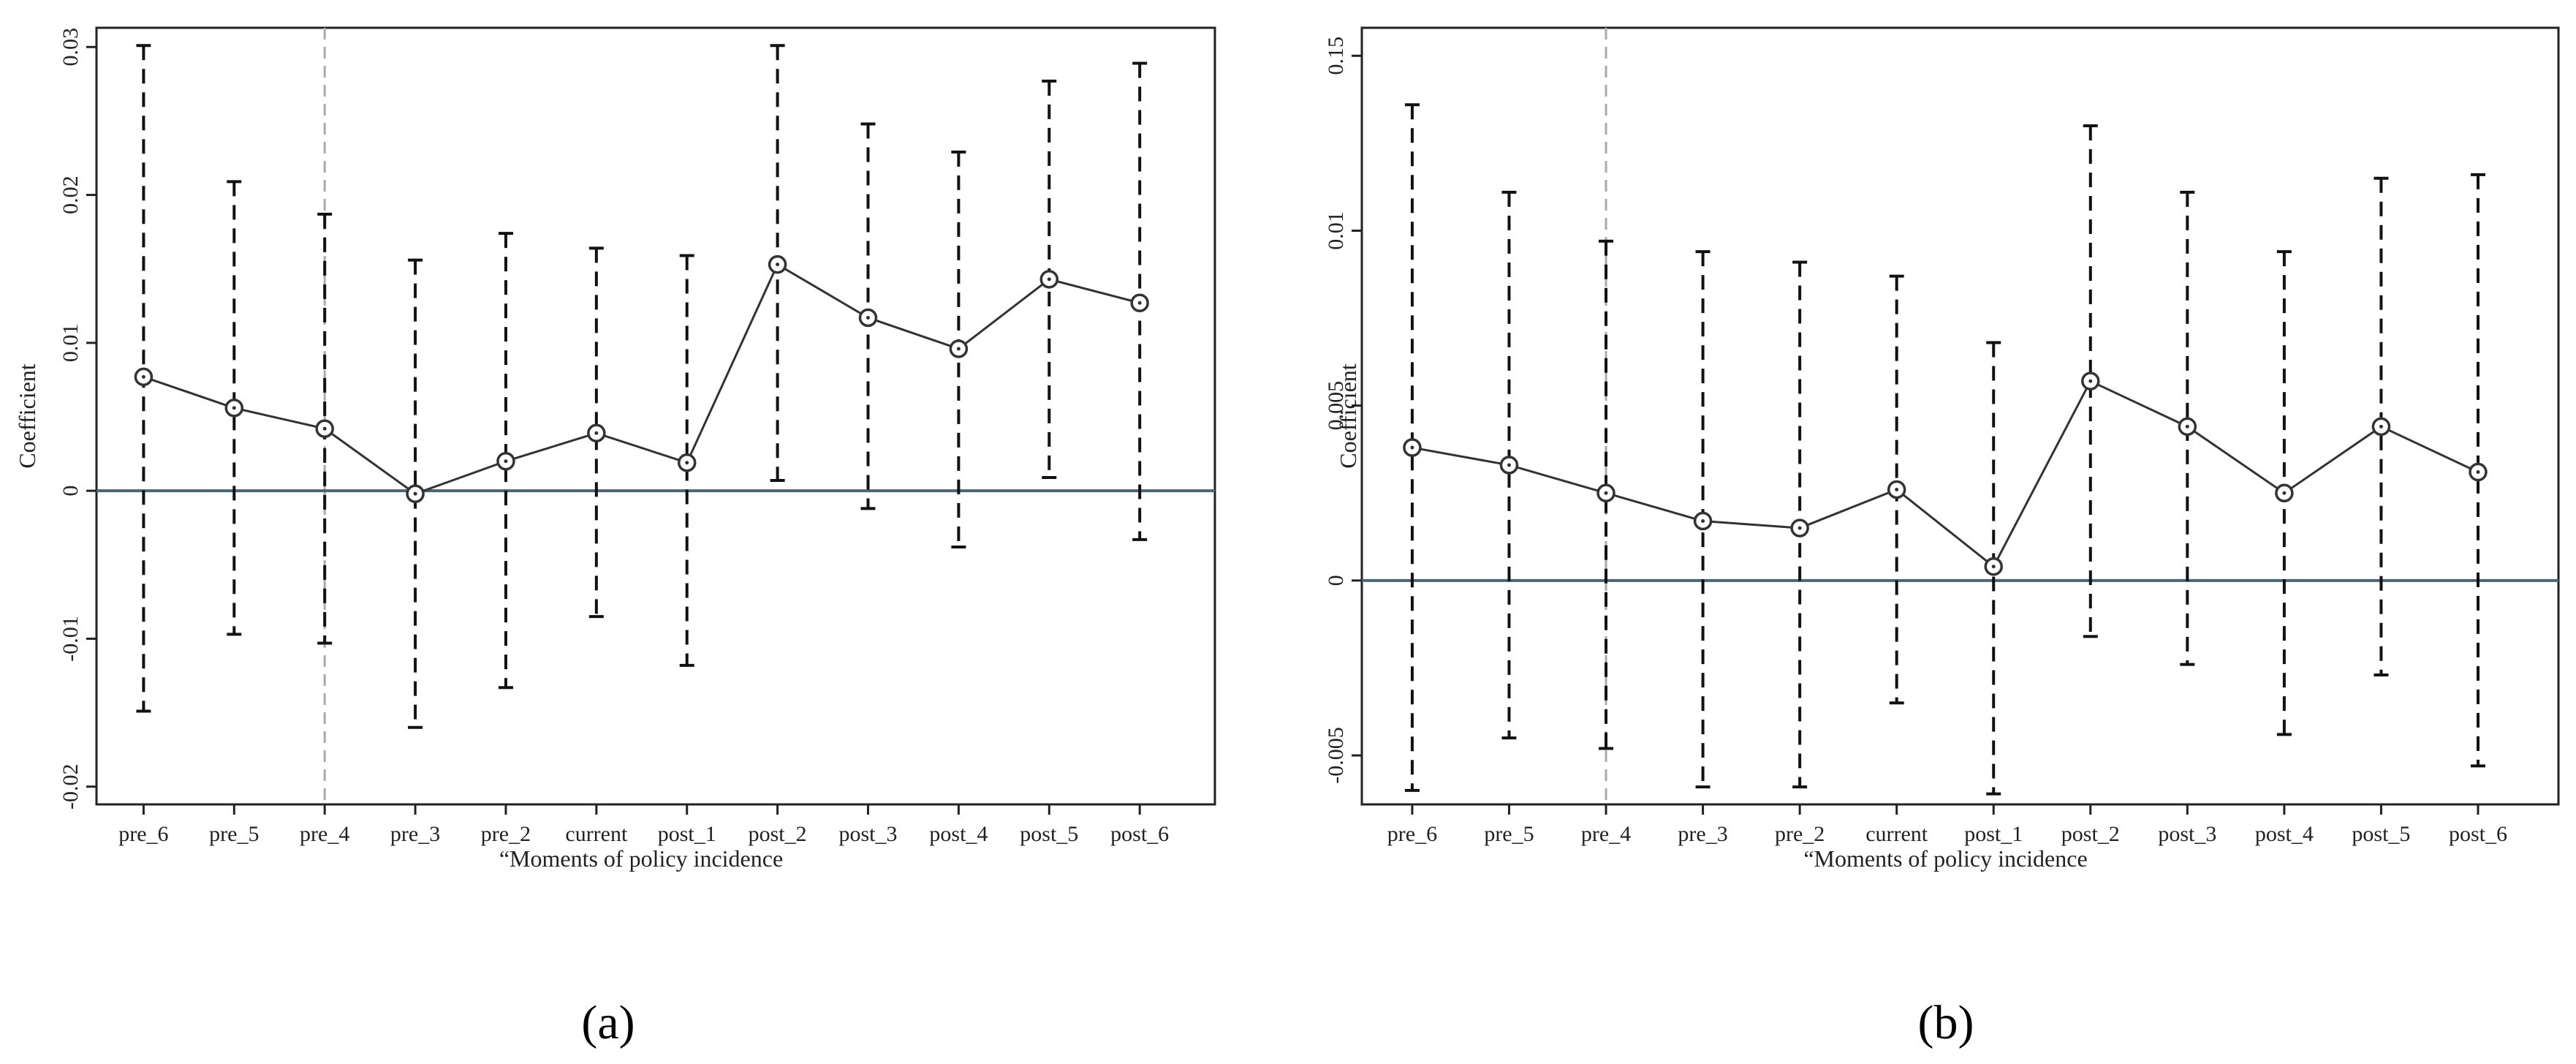  Describe the element at coordinates (2284, 834) in the screenshot. I see `panel-b-xtick-label-post_4: post_4` at that location.